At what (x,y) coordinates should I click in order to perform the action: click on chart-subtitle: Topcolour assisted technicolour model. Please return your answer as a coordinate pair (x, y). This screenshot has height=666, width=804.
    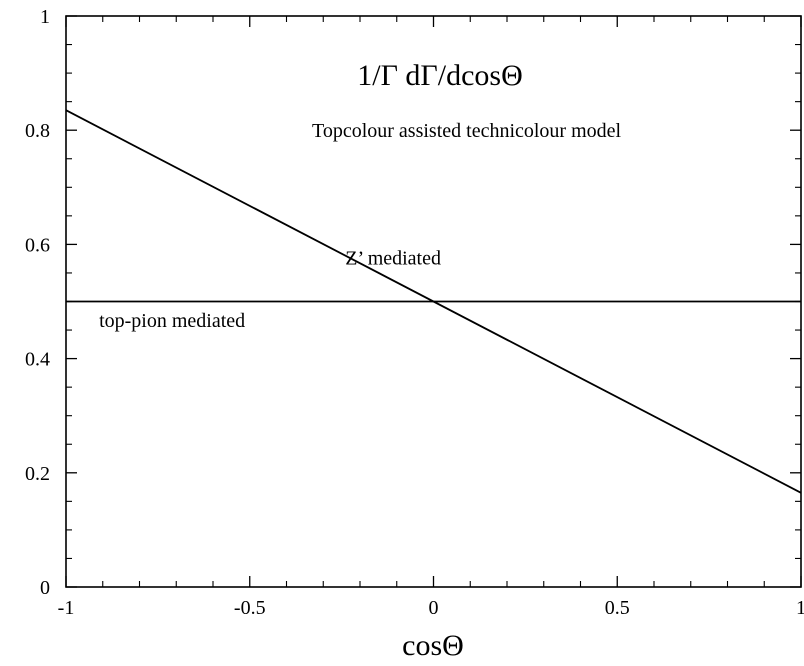
    Looking at the image, I should click on (467, 131).